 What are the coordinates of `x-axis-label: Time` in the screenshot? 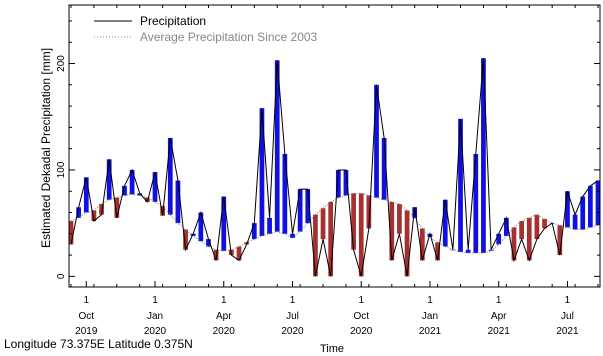 It's located at (332, 349).